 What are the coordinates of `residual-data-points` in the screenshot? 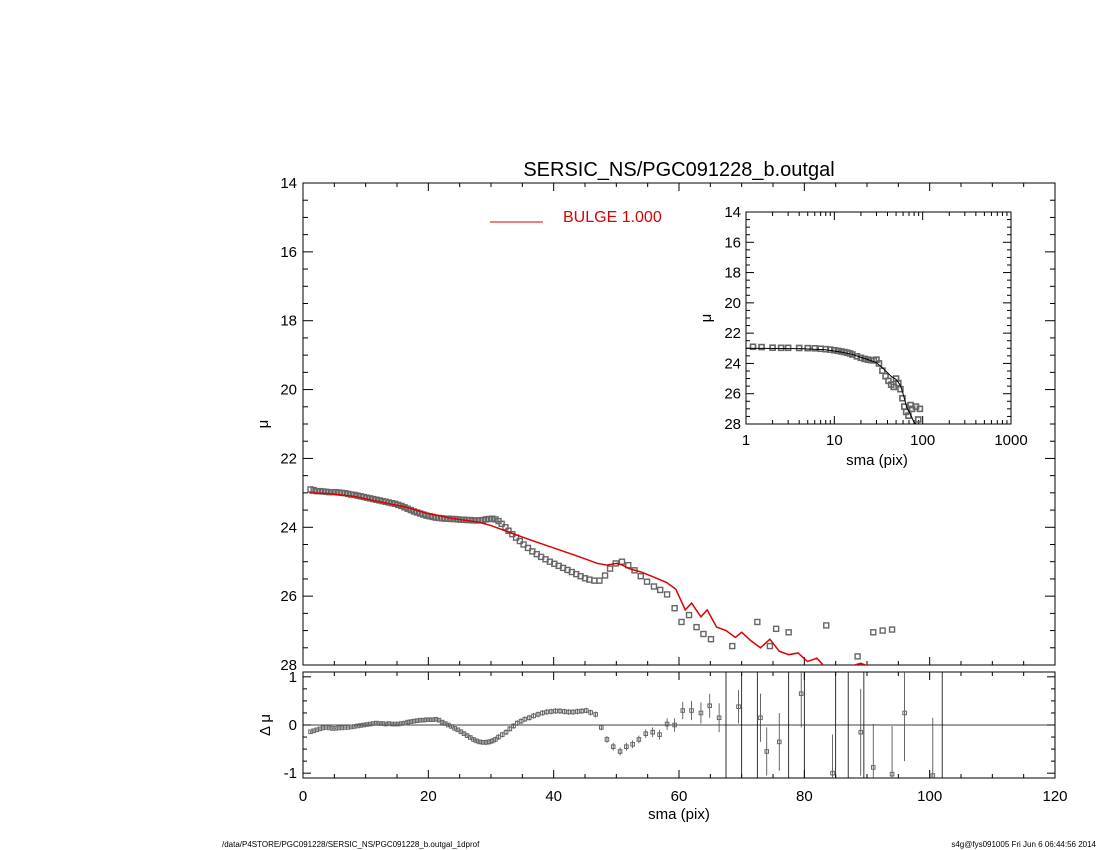 It's located at (622, 725).